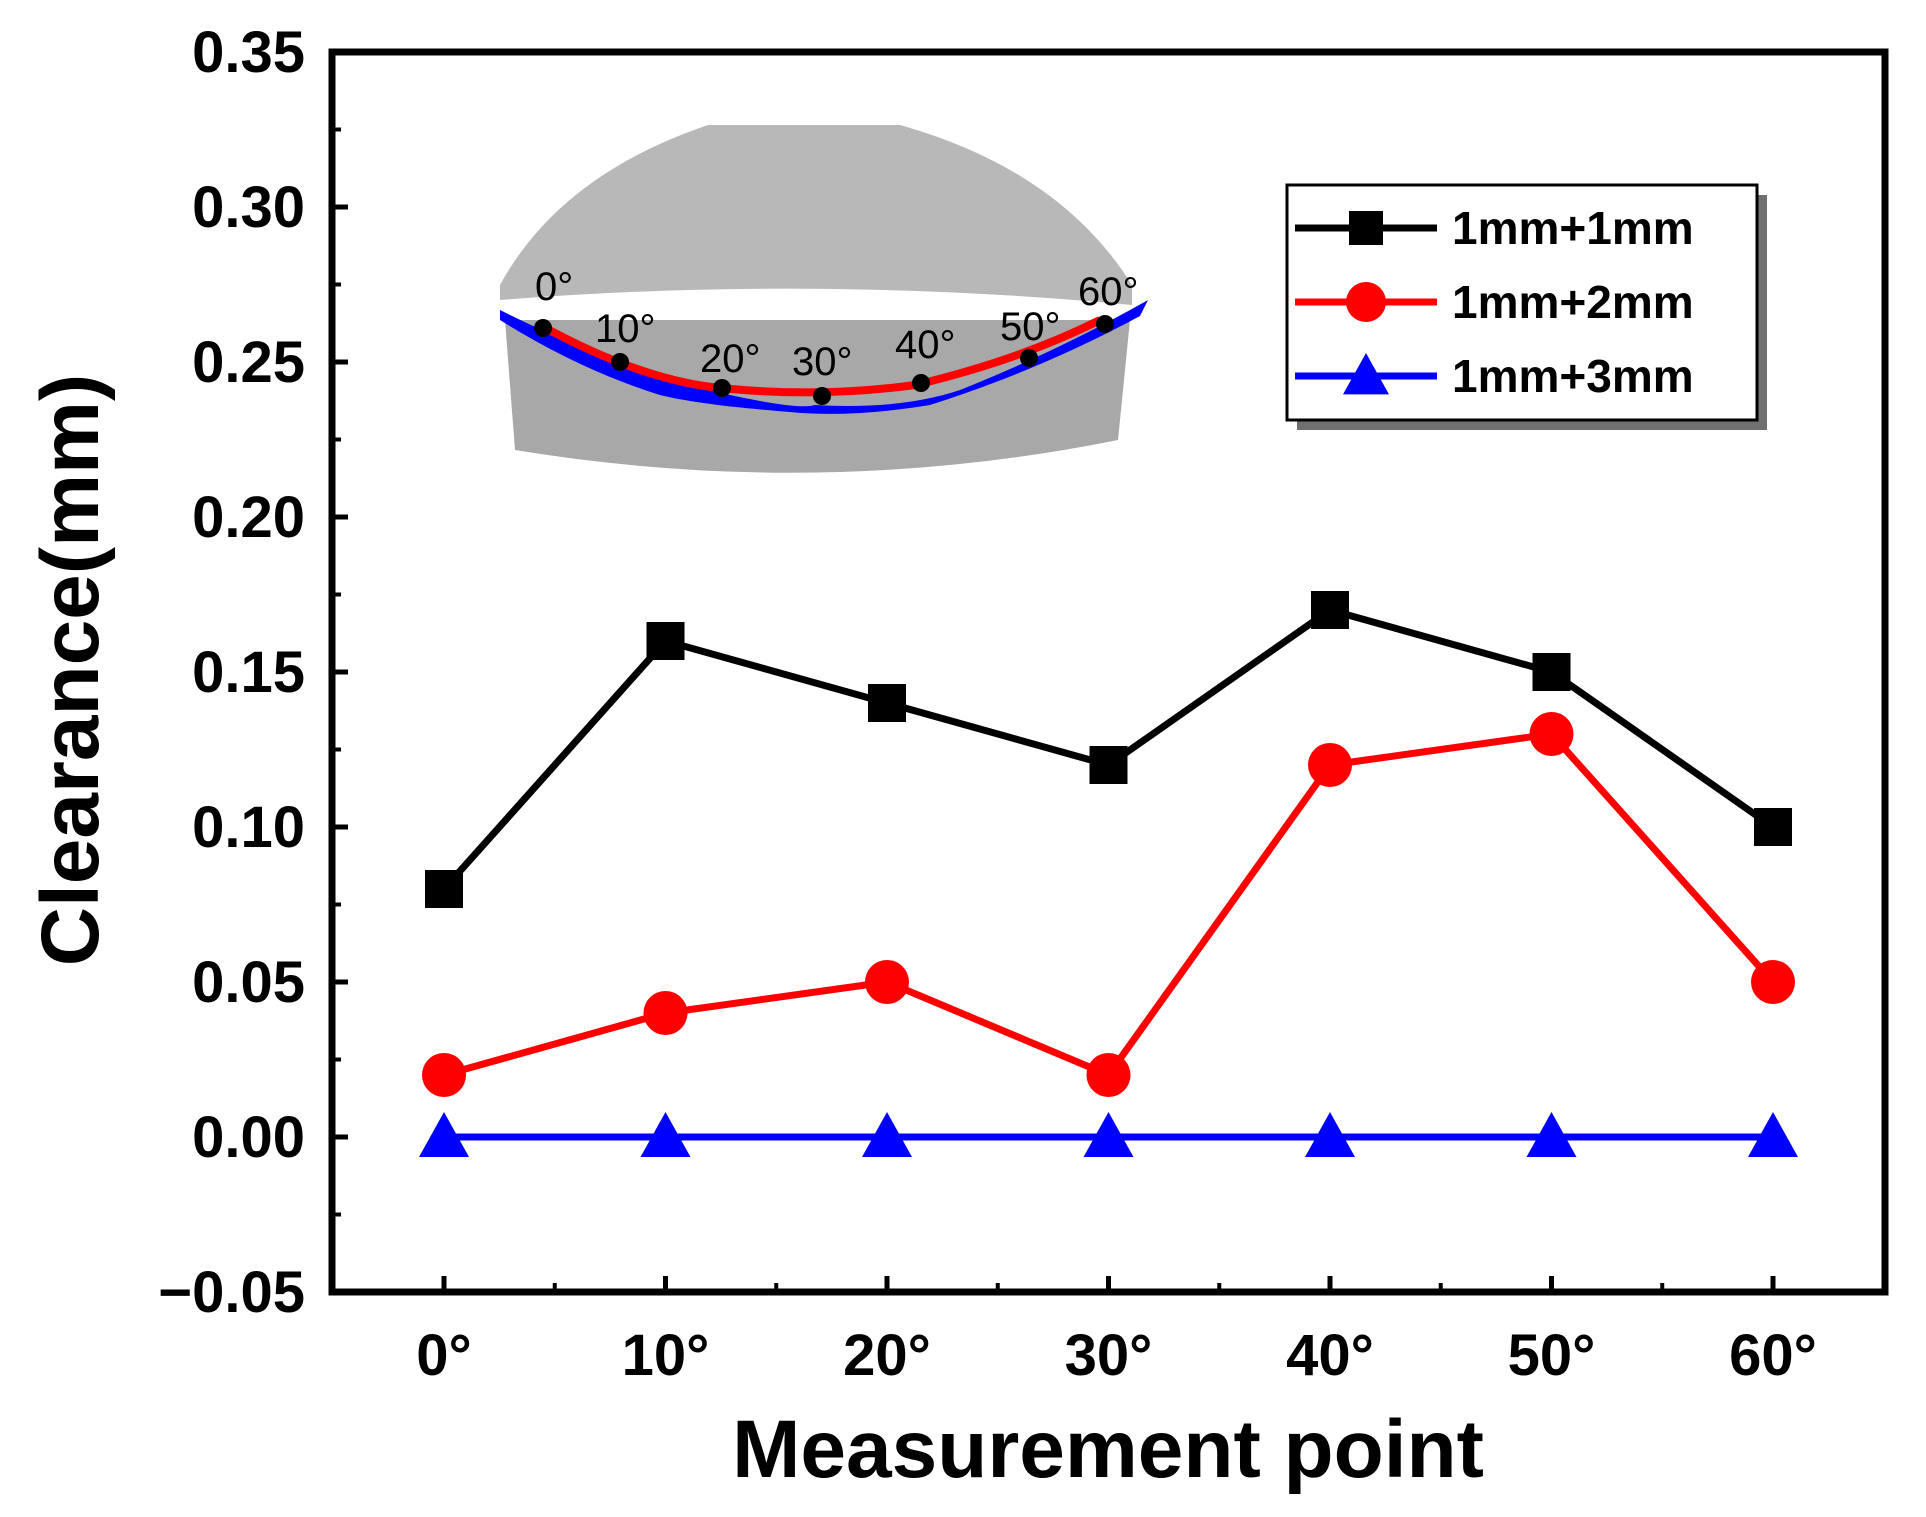  What do you see at coordinates (1573, 302) in the screenshot?
I see `legend-label: 1mm+2mm` at bounding box center [1573, 302].